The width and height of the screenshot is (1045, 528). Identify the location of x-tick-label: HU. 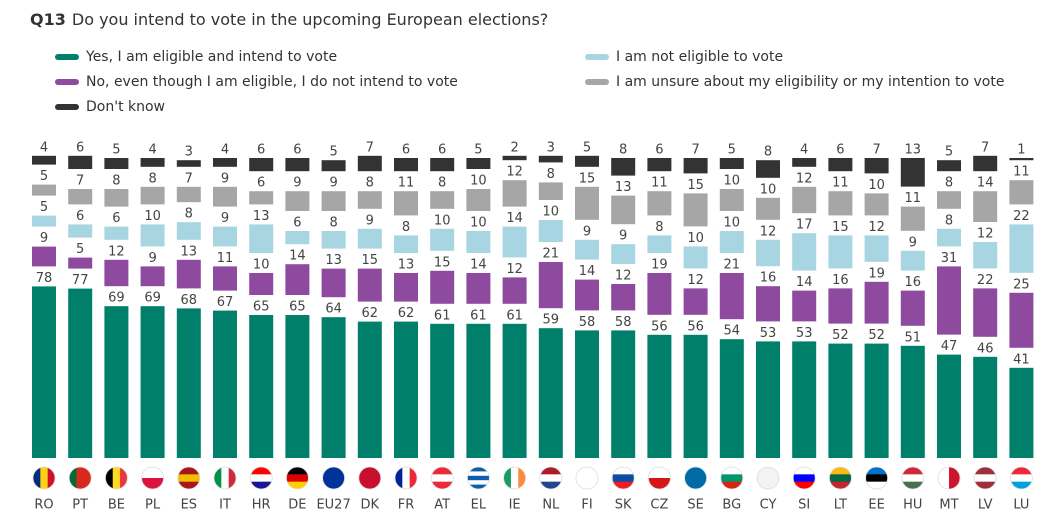
(912, 505).